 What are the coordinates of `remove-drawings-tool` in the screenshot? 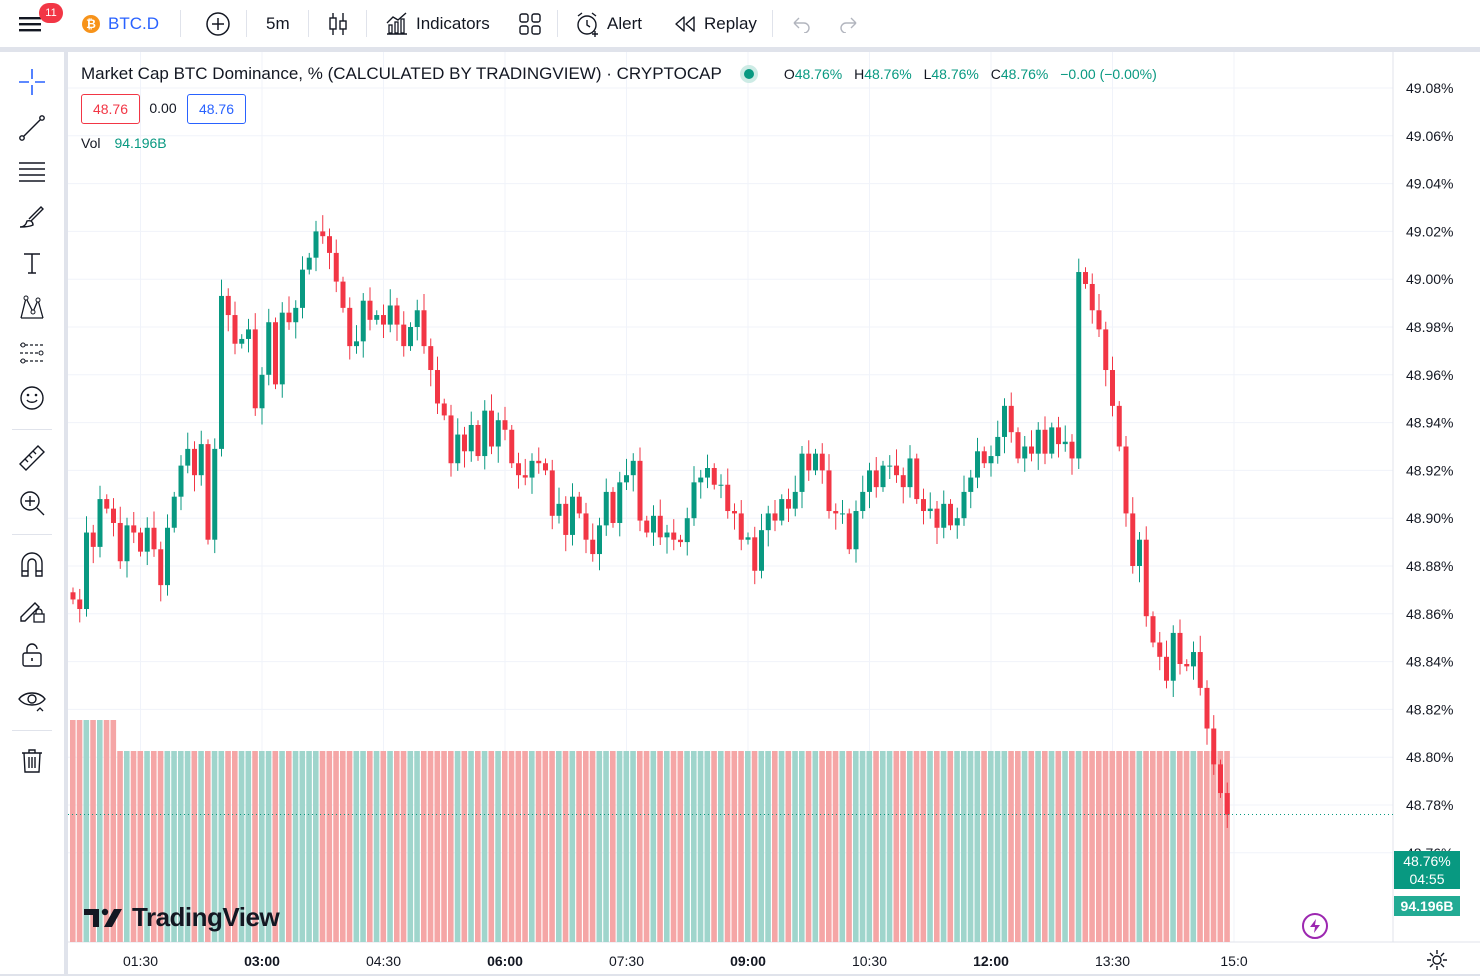 It's located at (32, 760).